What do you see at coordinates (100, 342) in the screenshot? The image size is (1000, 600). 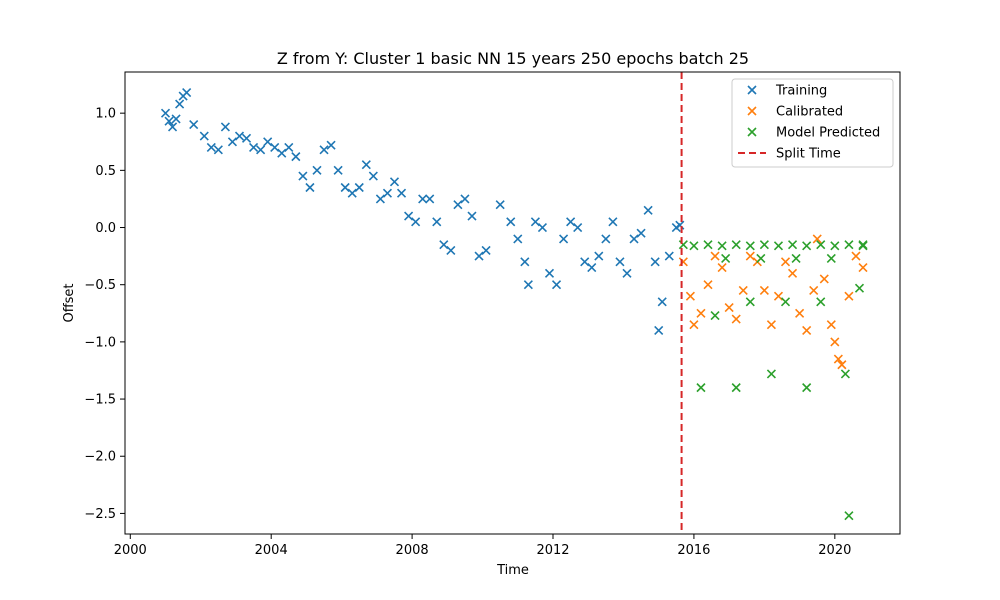 I see `y-tick-label: −1.0` at bounding box center [100, 342].